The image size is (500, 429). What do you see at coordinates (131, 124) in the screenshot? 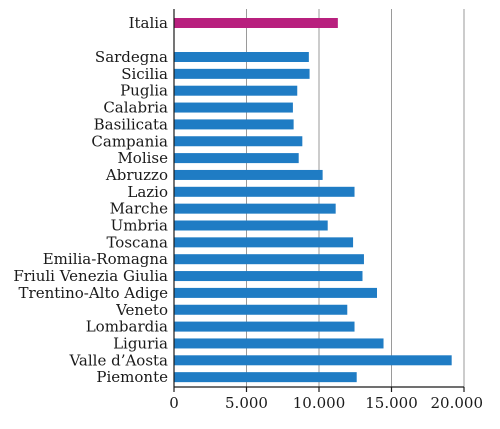
I see `category-label: Basilicata` at bounding box center [131, 124].